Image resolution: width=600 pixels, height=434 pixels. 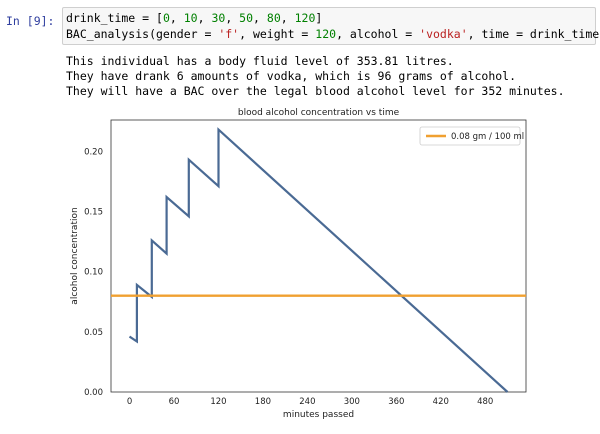 I want to click on x-tick-label: 420, so click(x=441, y=402).